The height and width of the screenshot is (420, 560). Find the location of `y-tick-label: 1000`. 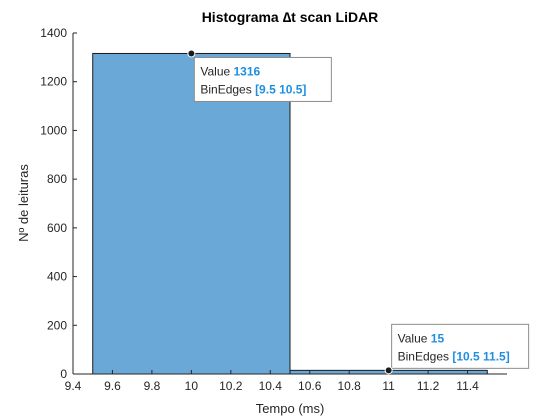

y-tick-label: 1000 is located at coordinates (53, 130).